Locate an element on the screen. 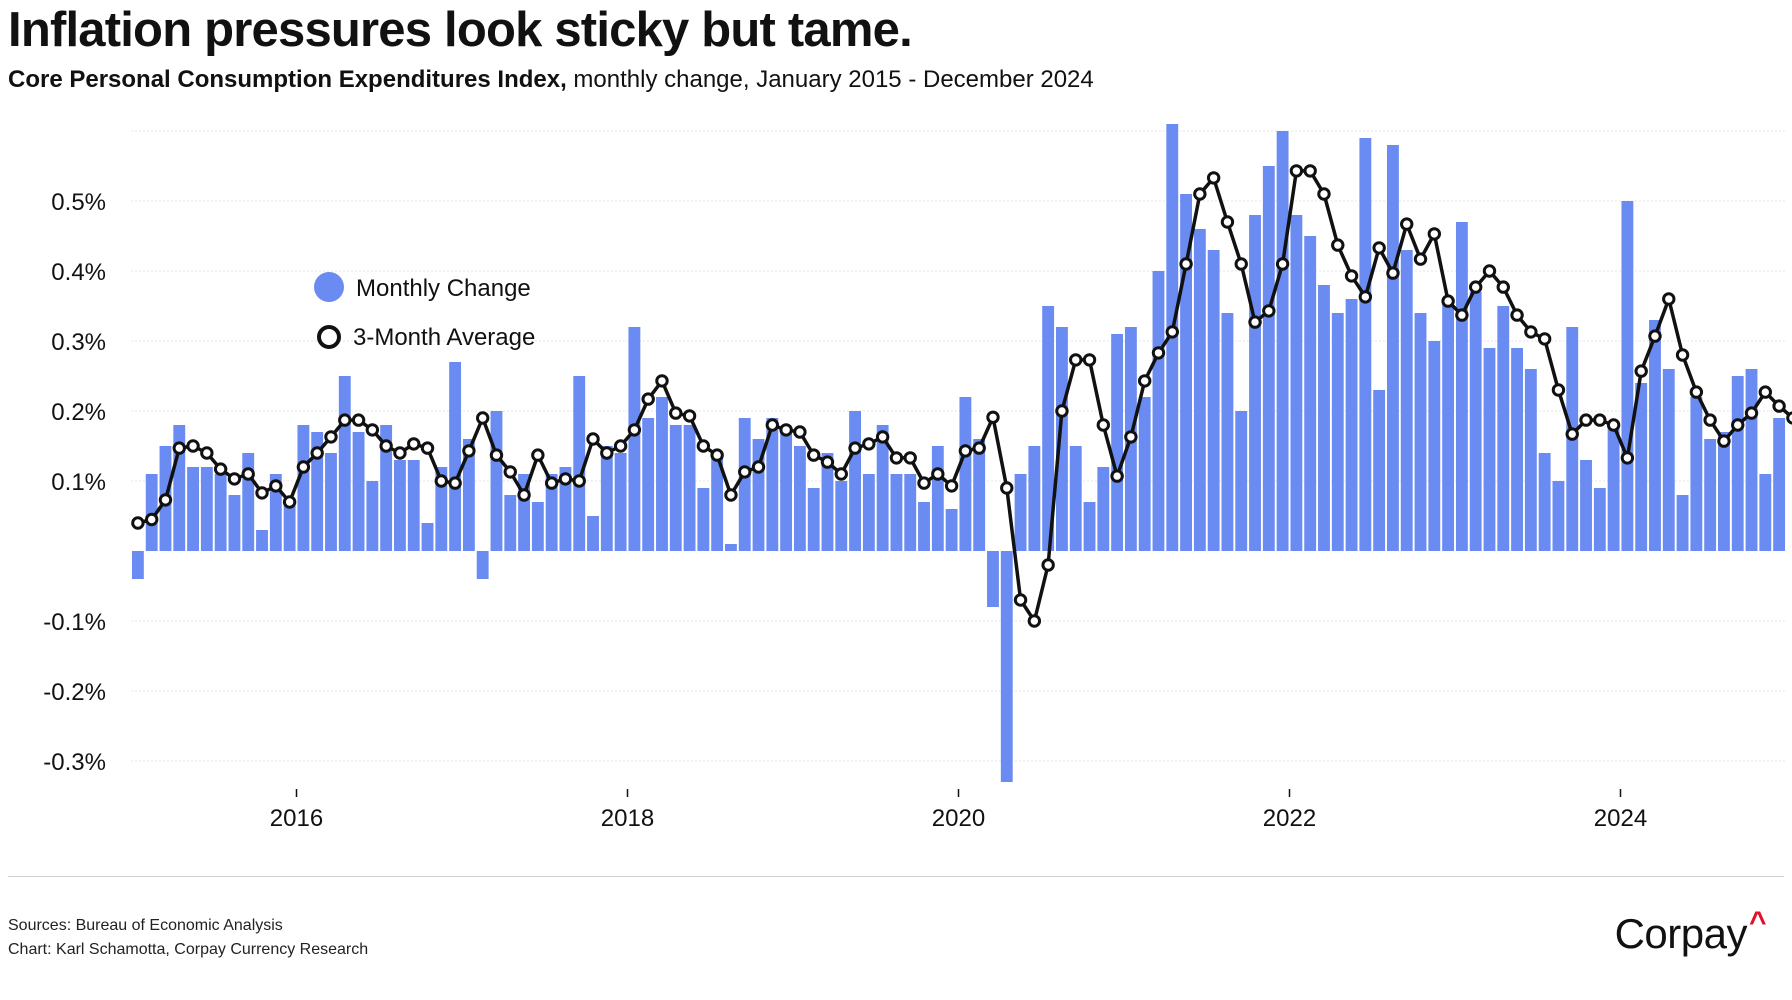 The width and height of the screenshot is (1792, 1000). x-tick-label: 2018 is located at coordinates (627, 818).